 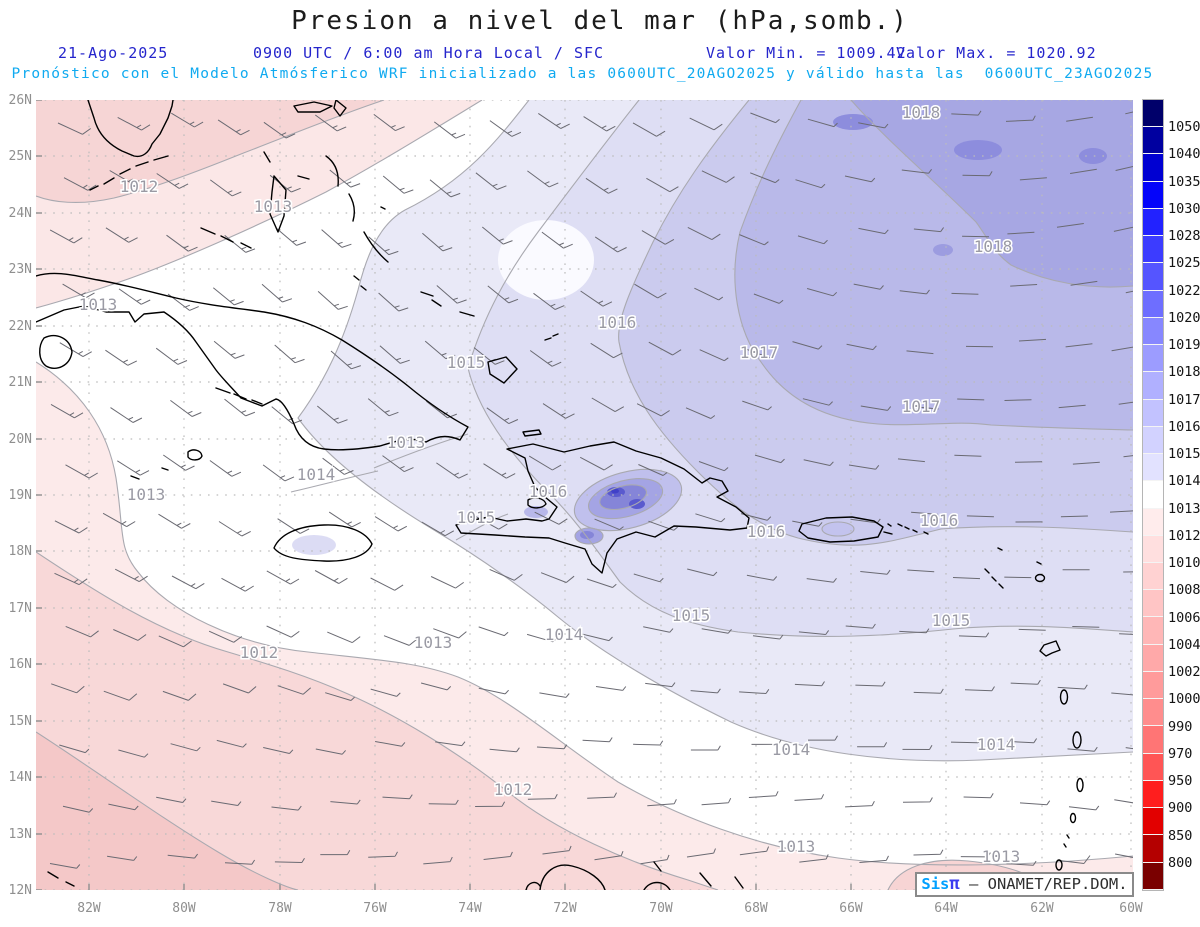 I want to click on y-axis-label: 13N, so click(x=20, y=834).